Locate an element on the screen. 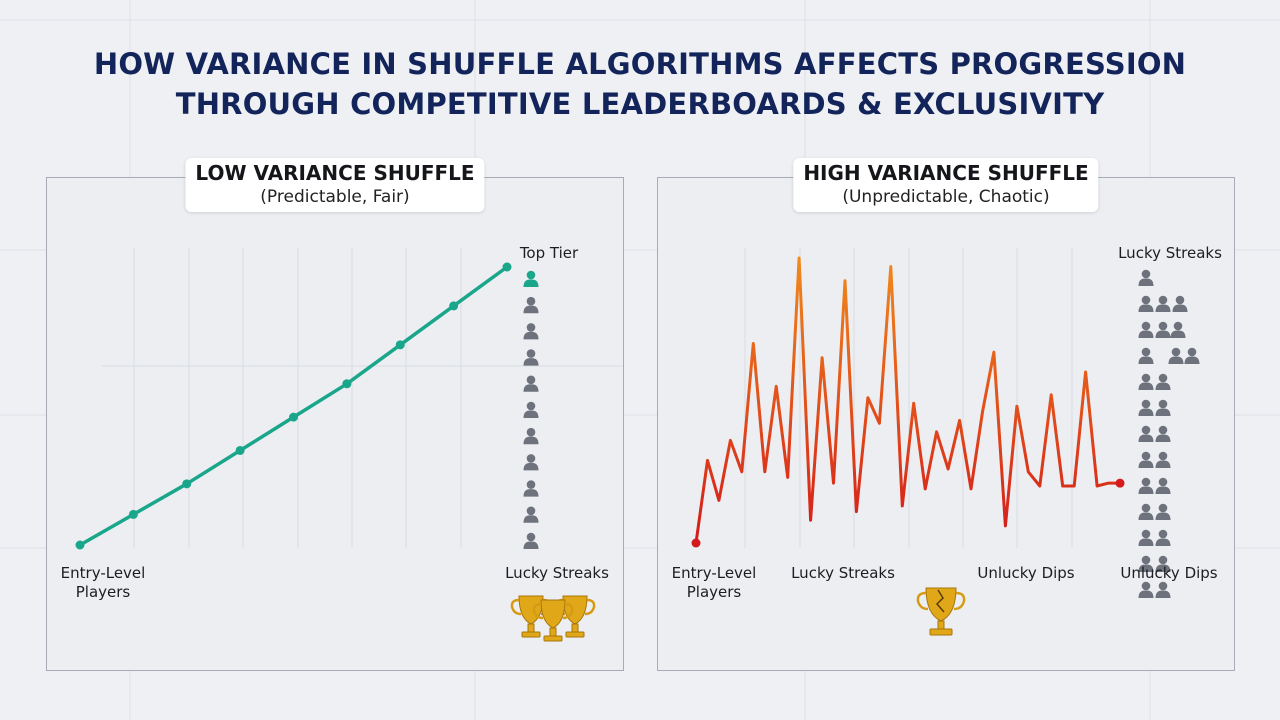 The height and width of the screenshot is (720, 1280). broken-trophy-icon is located at coordinates (941, 611).